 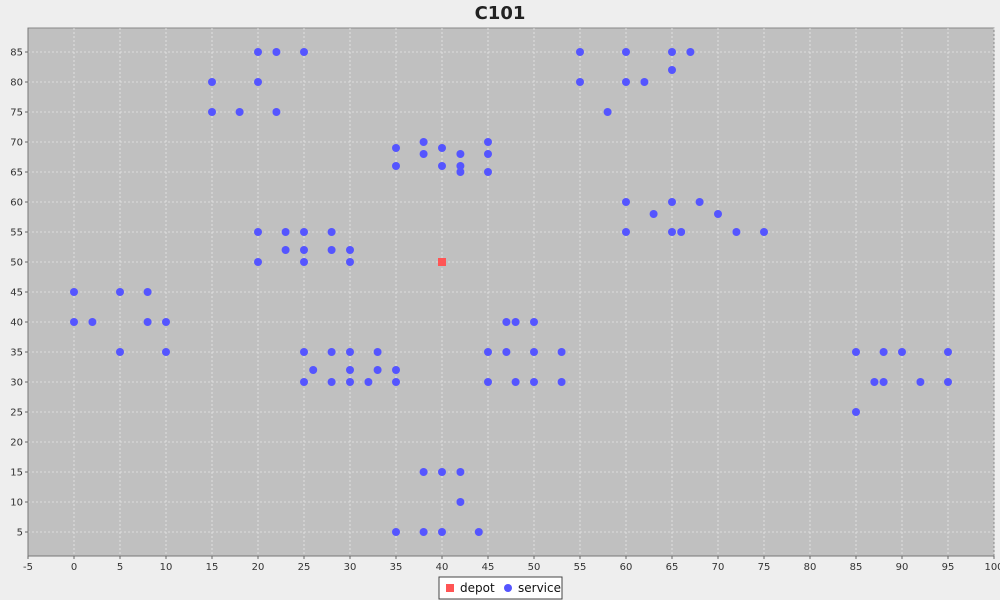 I want to click on x-tick-label: 60, so click(x=626, y=567).